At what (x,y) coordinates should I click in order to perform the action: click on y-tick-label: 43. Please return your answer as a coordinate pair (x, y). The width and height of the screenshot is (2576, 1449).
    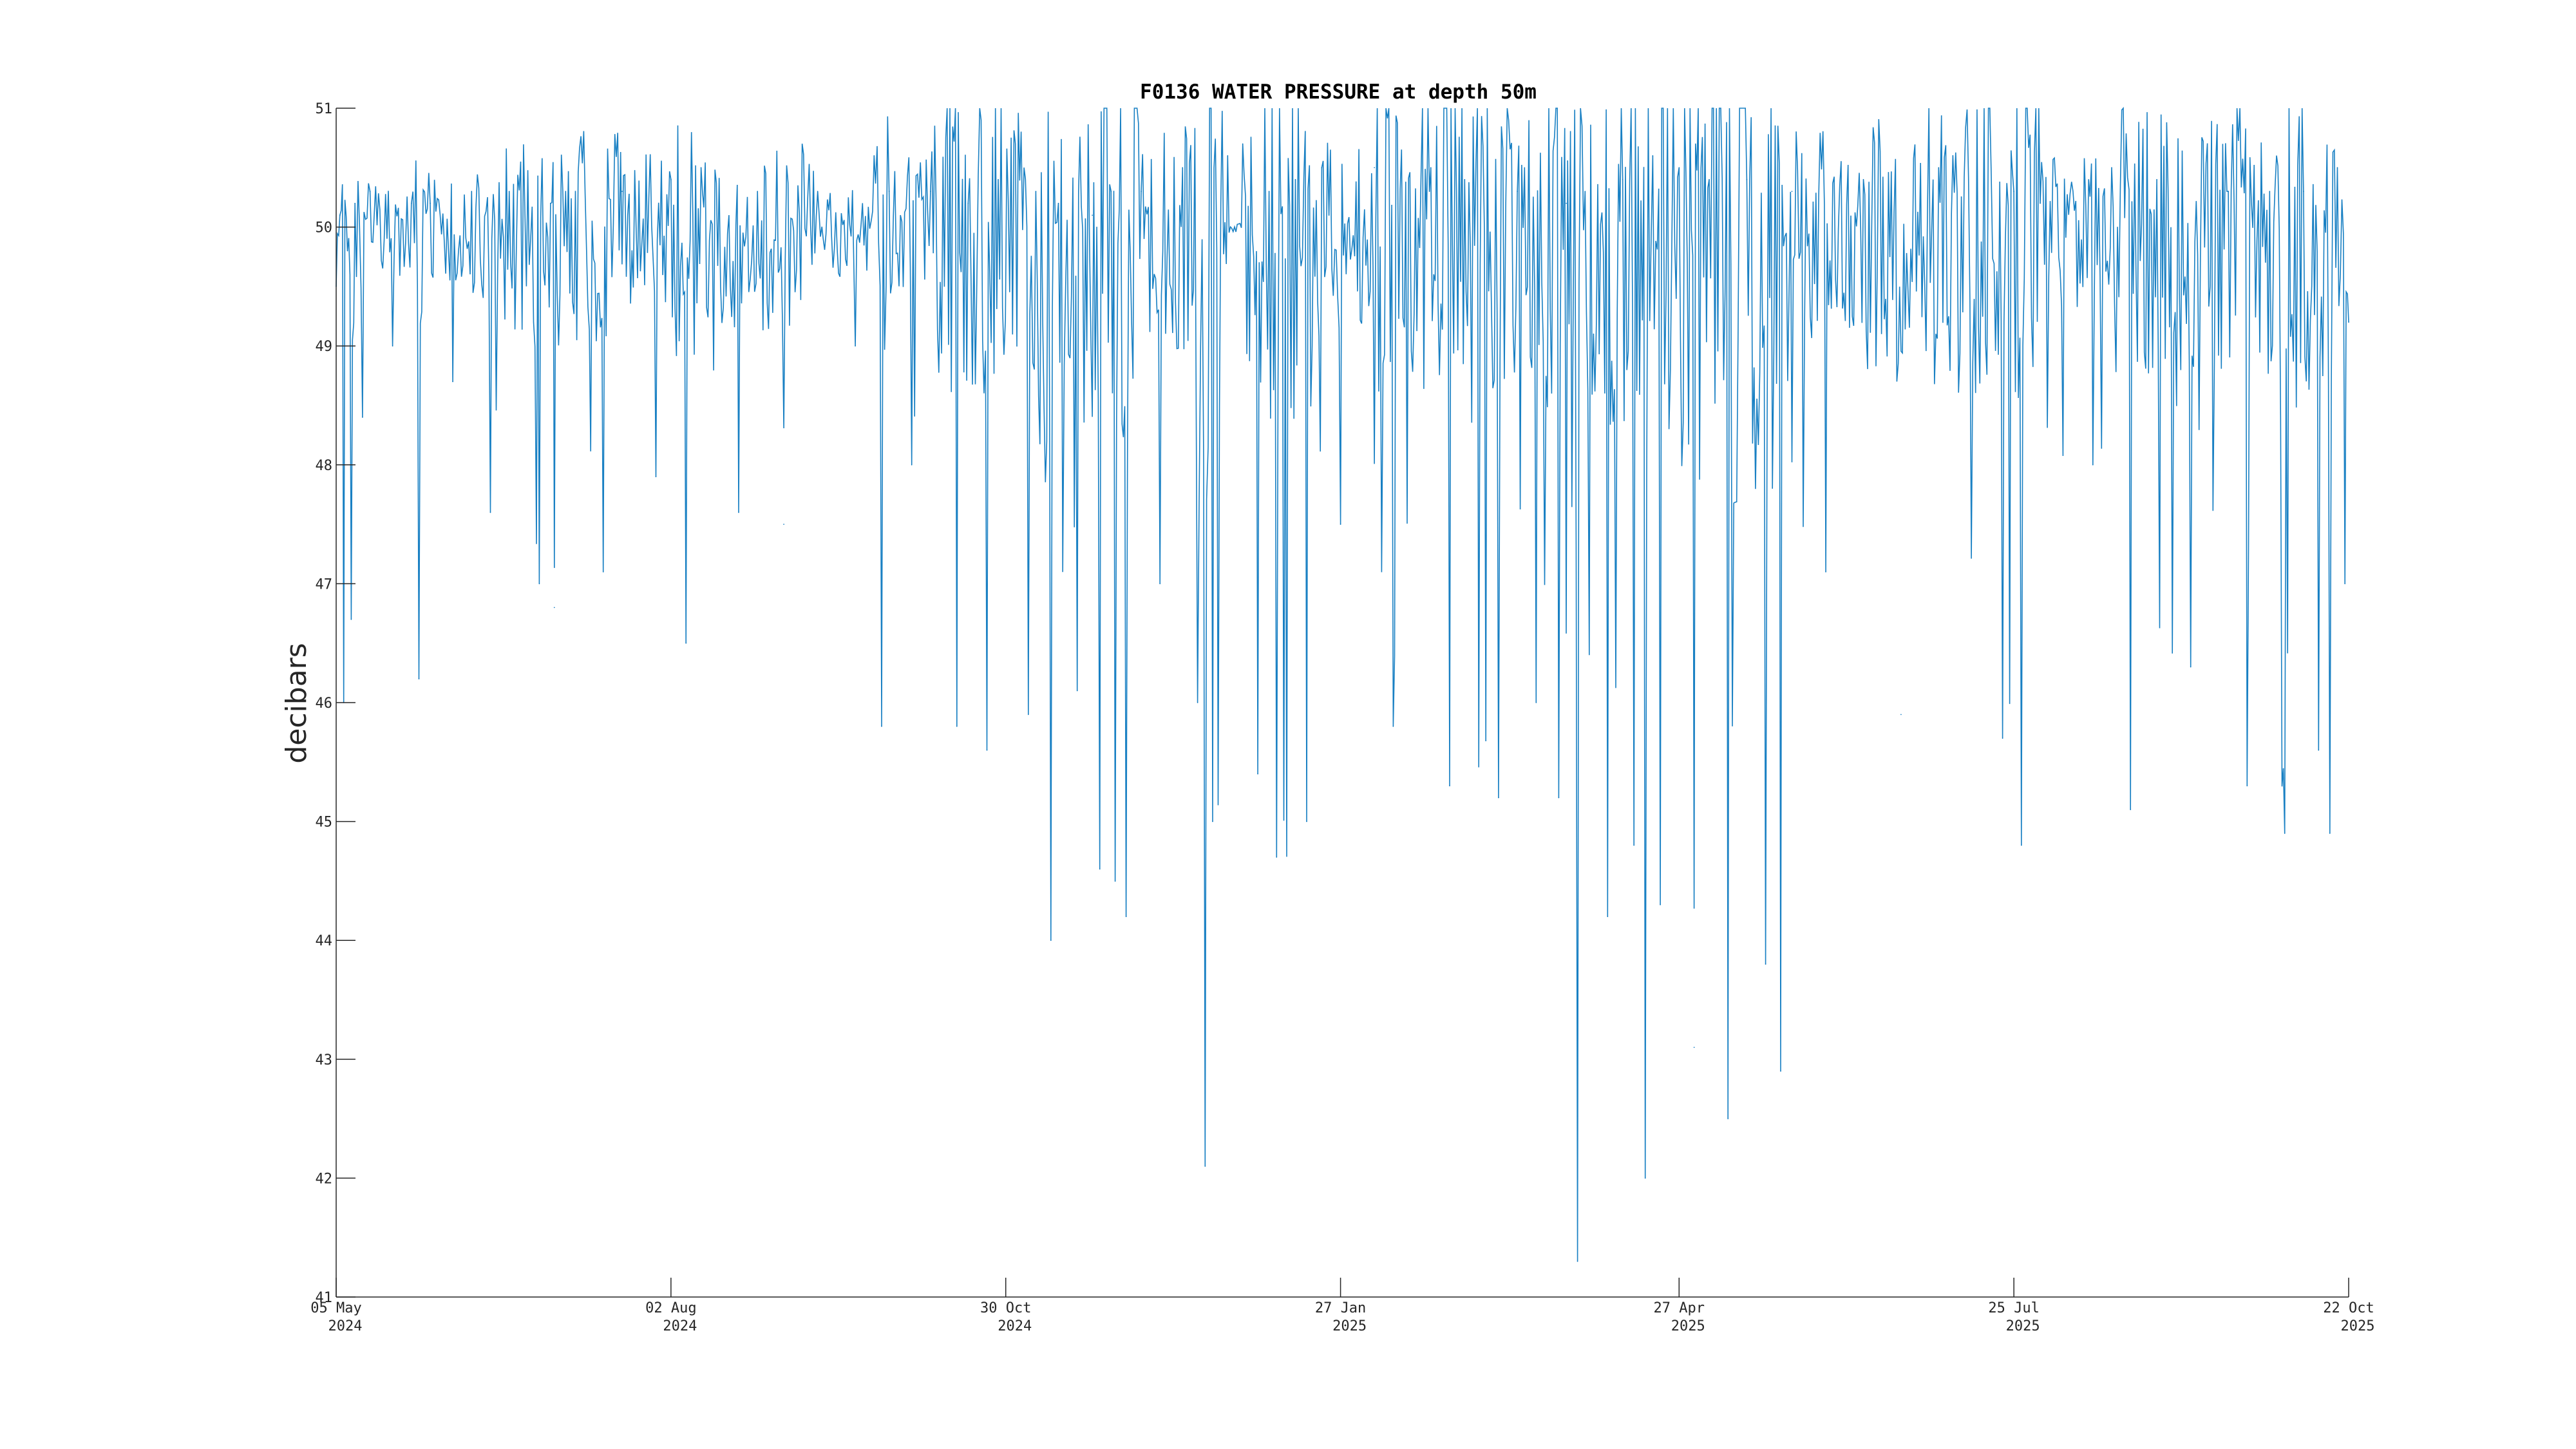
    Looking at the image, I should click on (325, 1060).